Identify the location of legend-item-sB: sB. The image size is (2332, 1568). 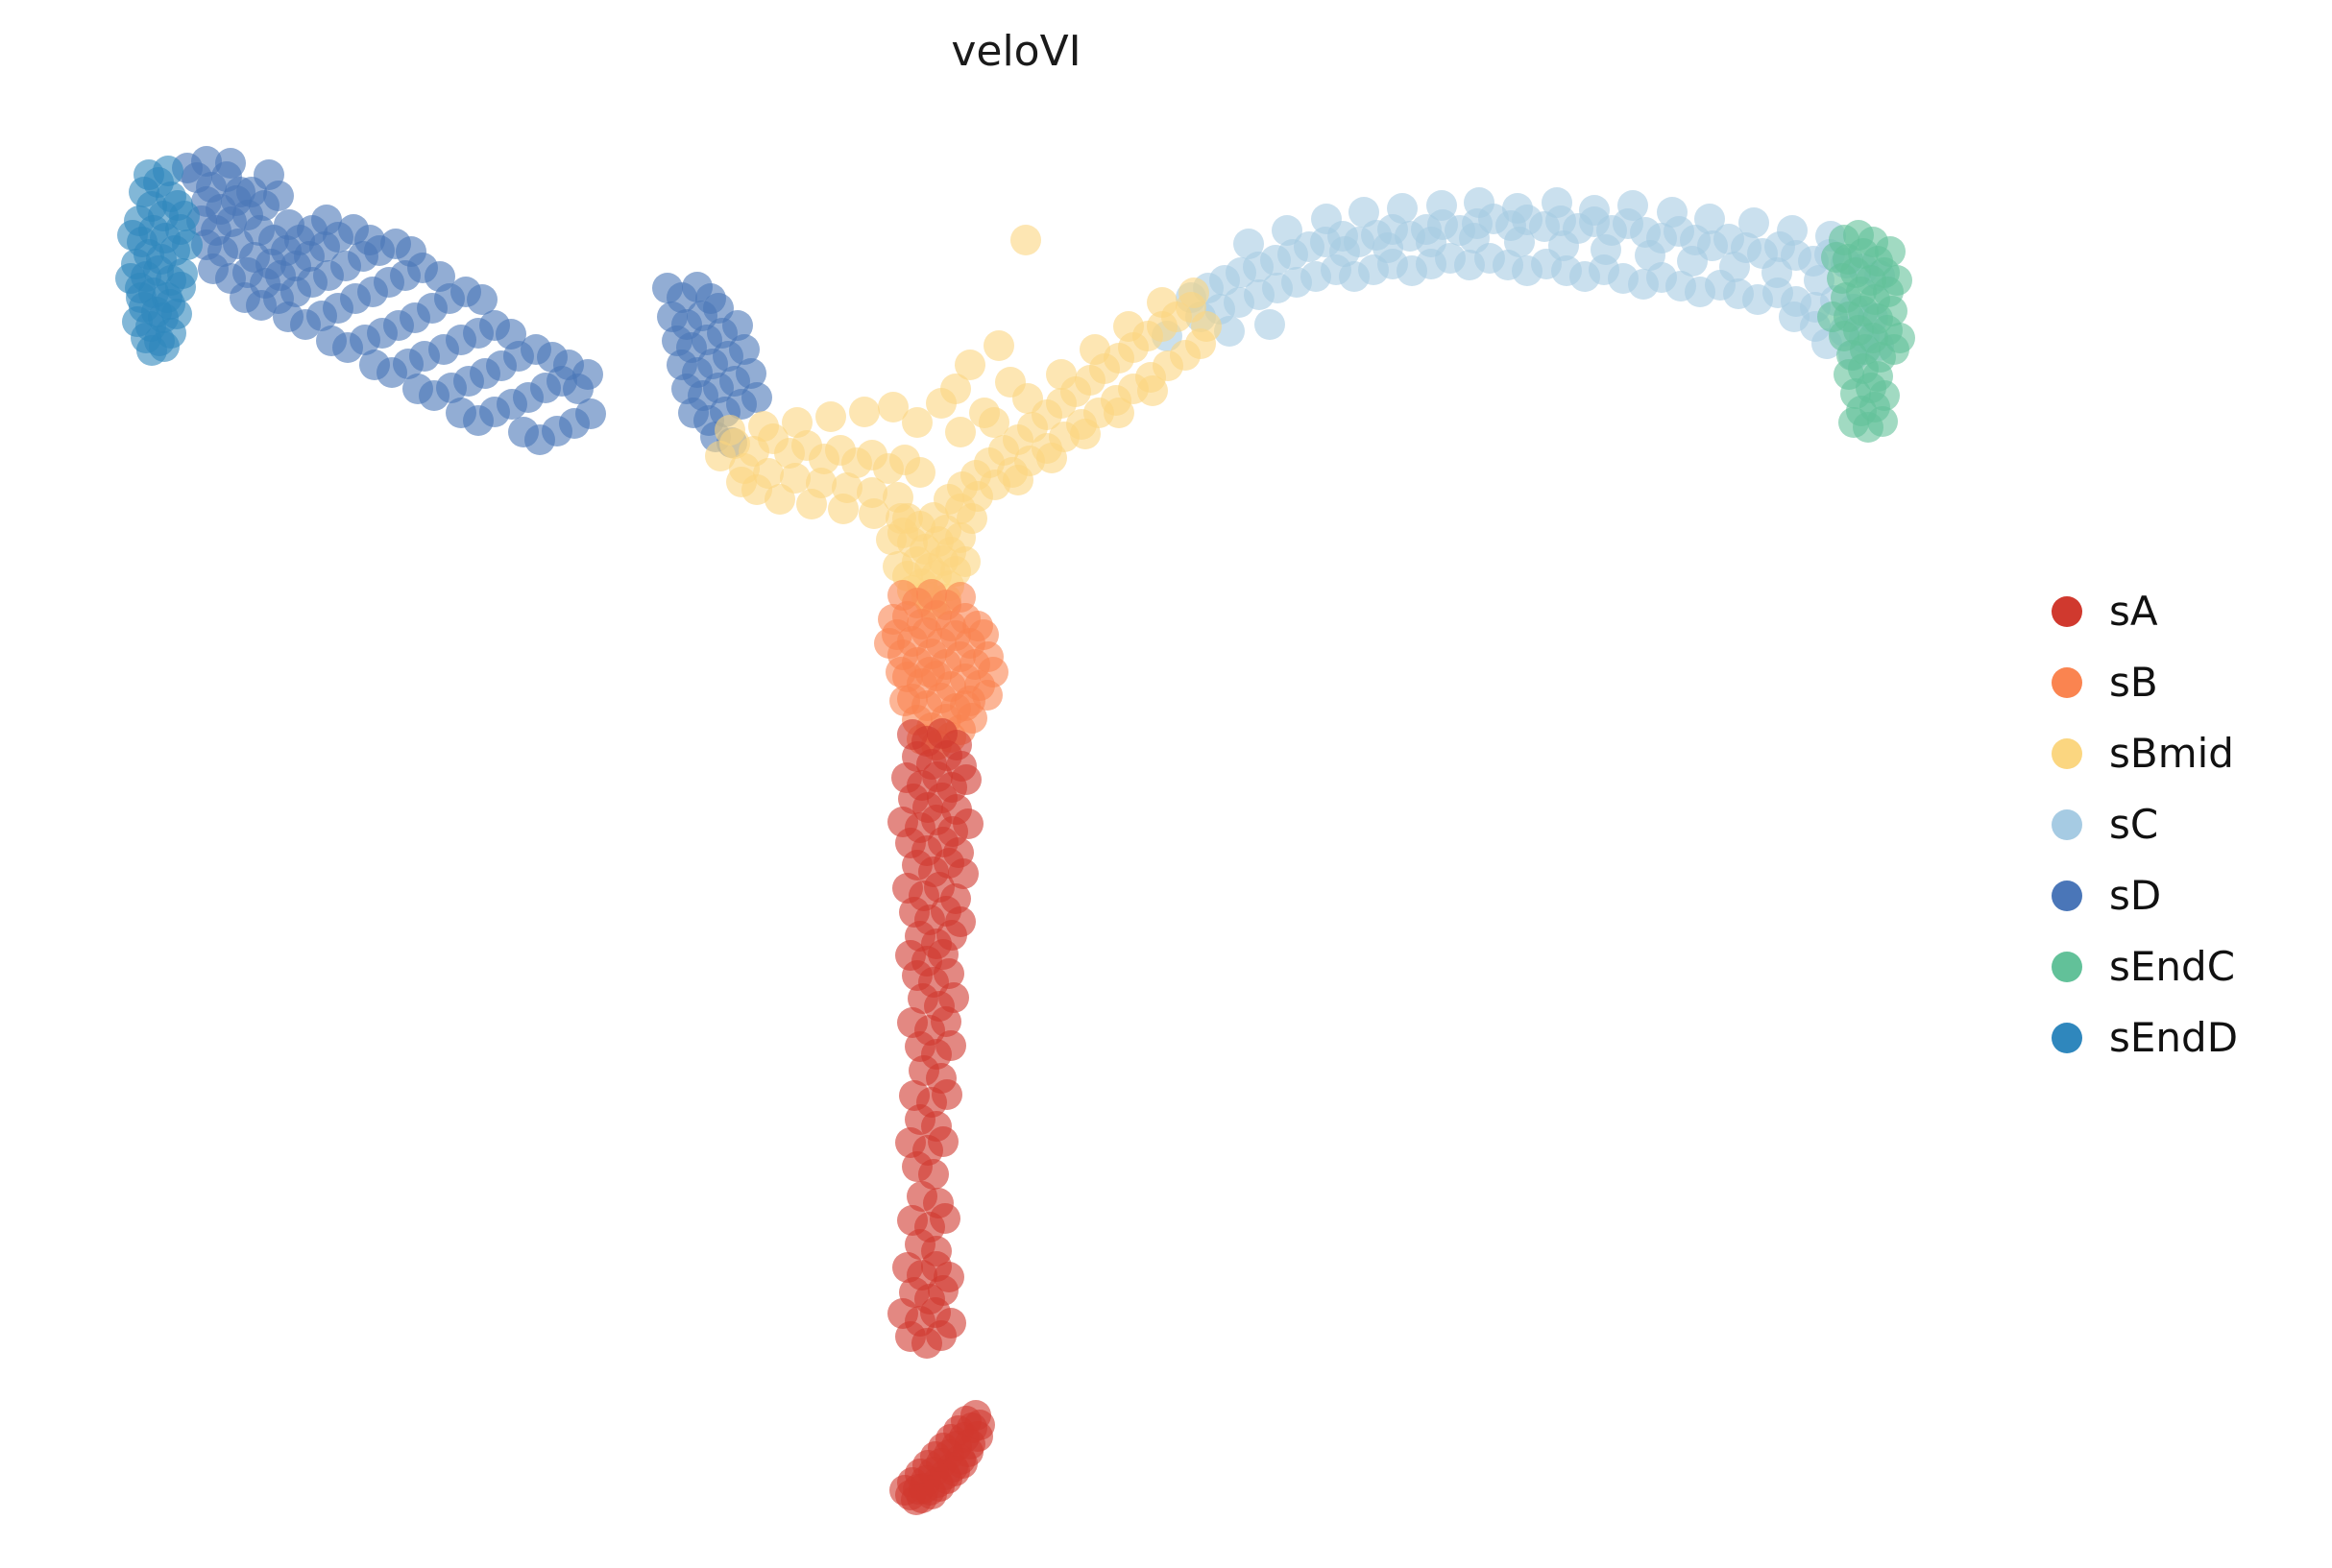
(2145, 682).